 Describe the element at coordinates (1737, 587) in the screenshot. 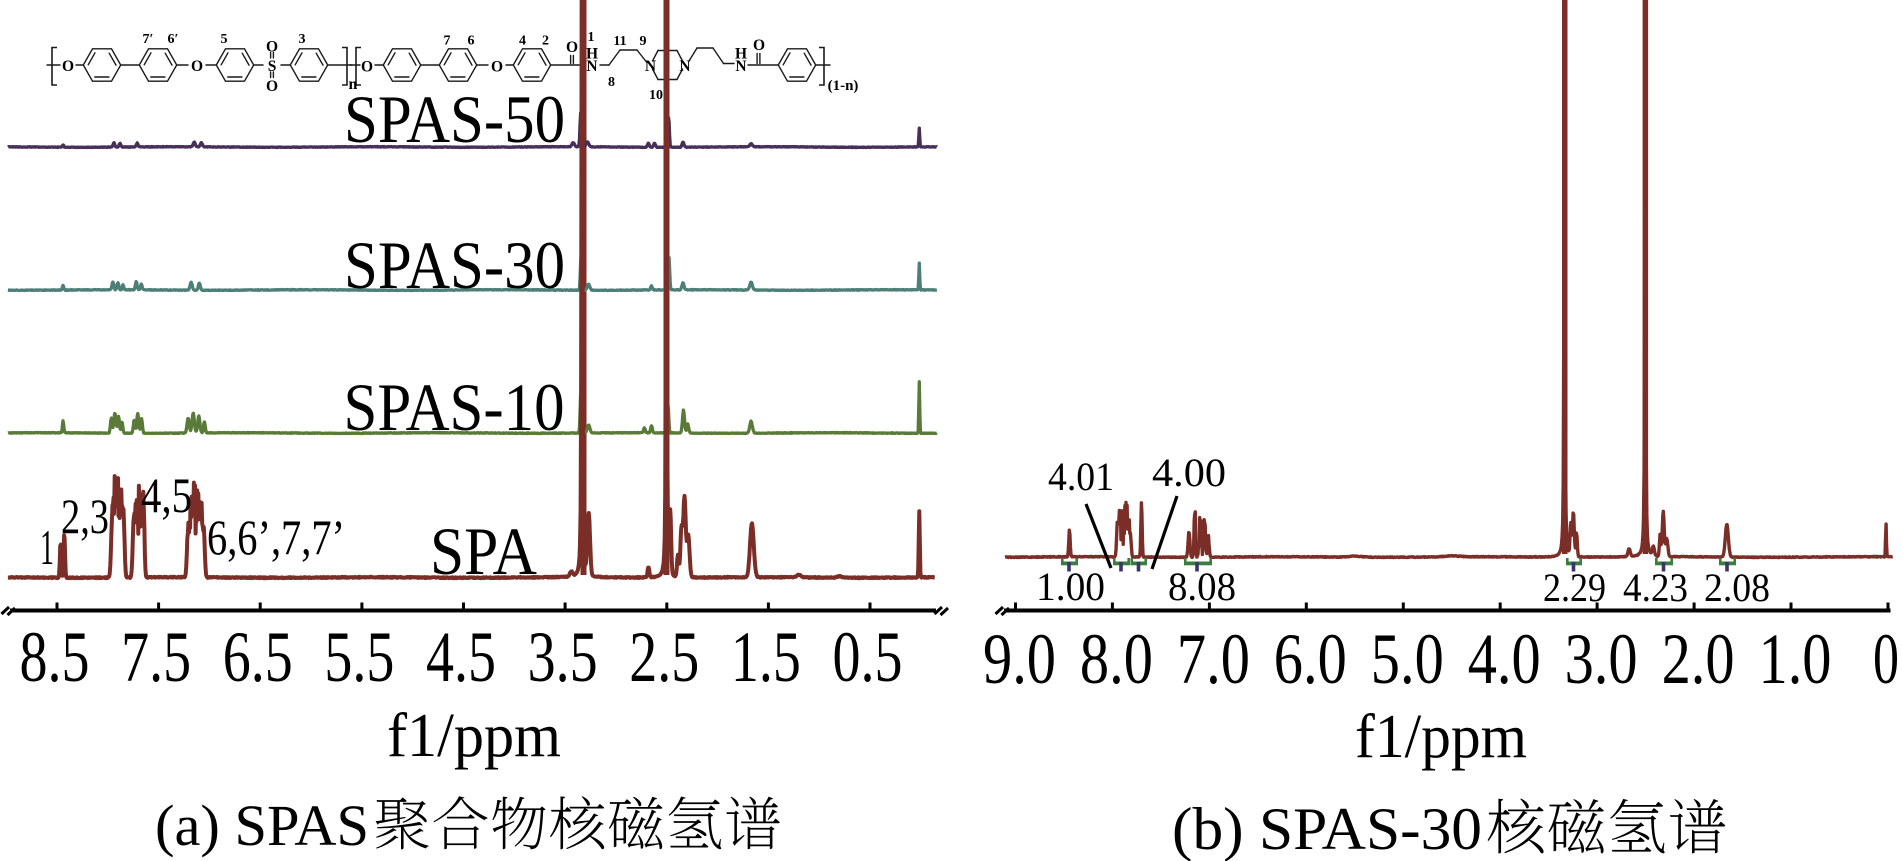

I see `svg-text: 2.08` at that location.